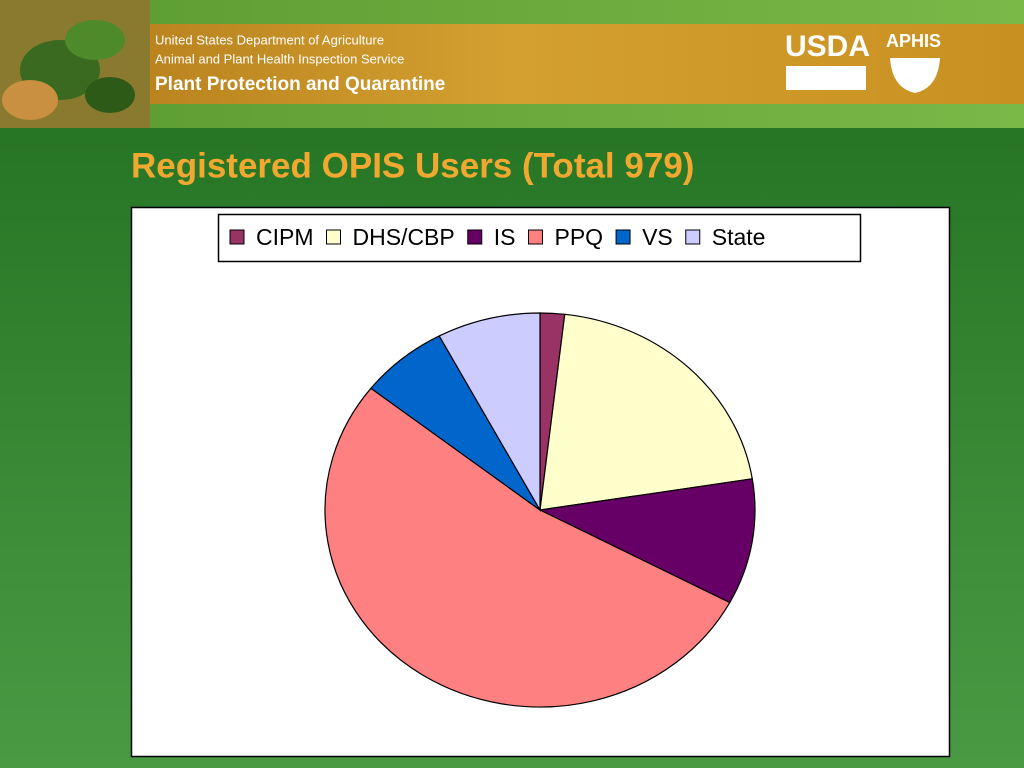  What do you see at coordinates (739, 237) in the screenshot?
I see `legend-label: State` at bounding box center [739, 237].